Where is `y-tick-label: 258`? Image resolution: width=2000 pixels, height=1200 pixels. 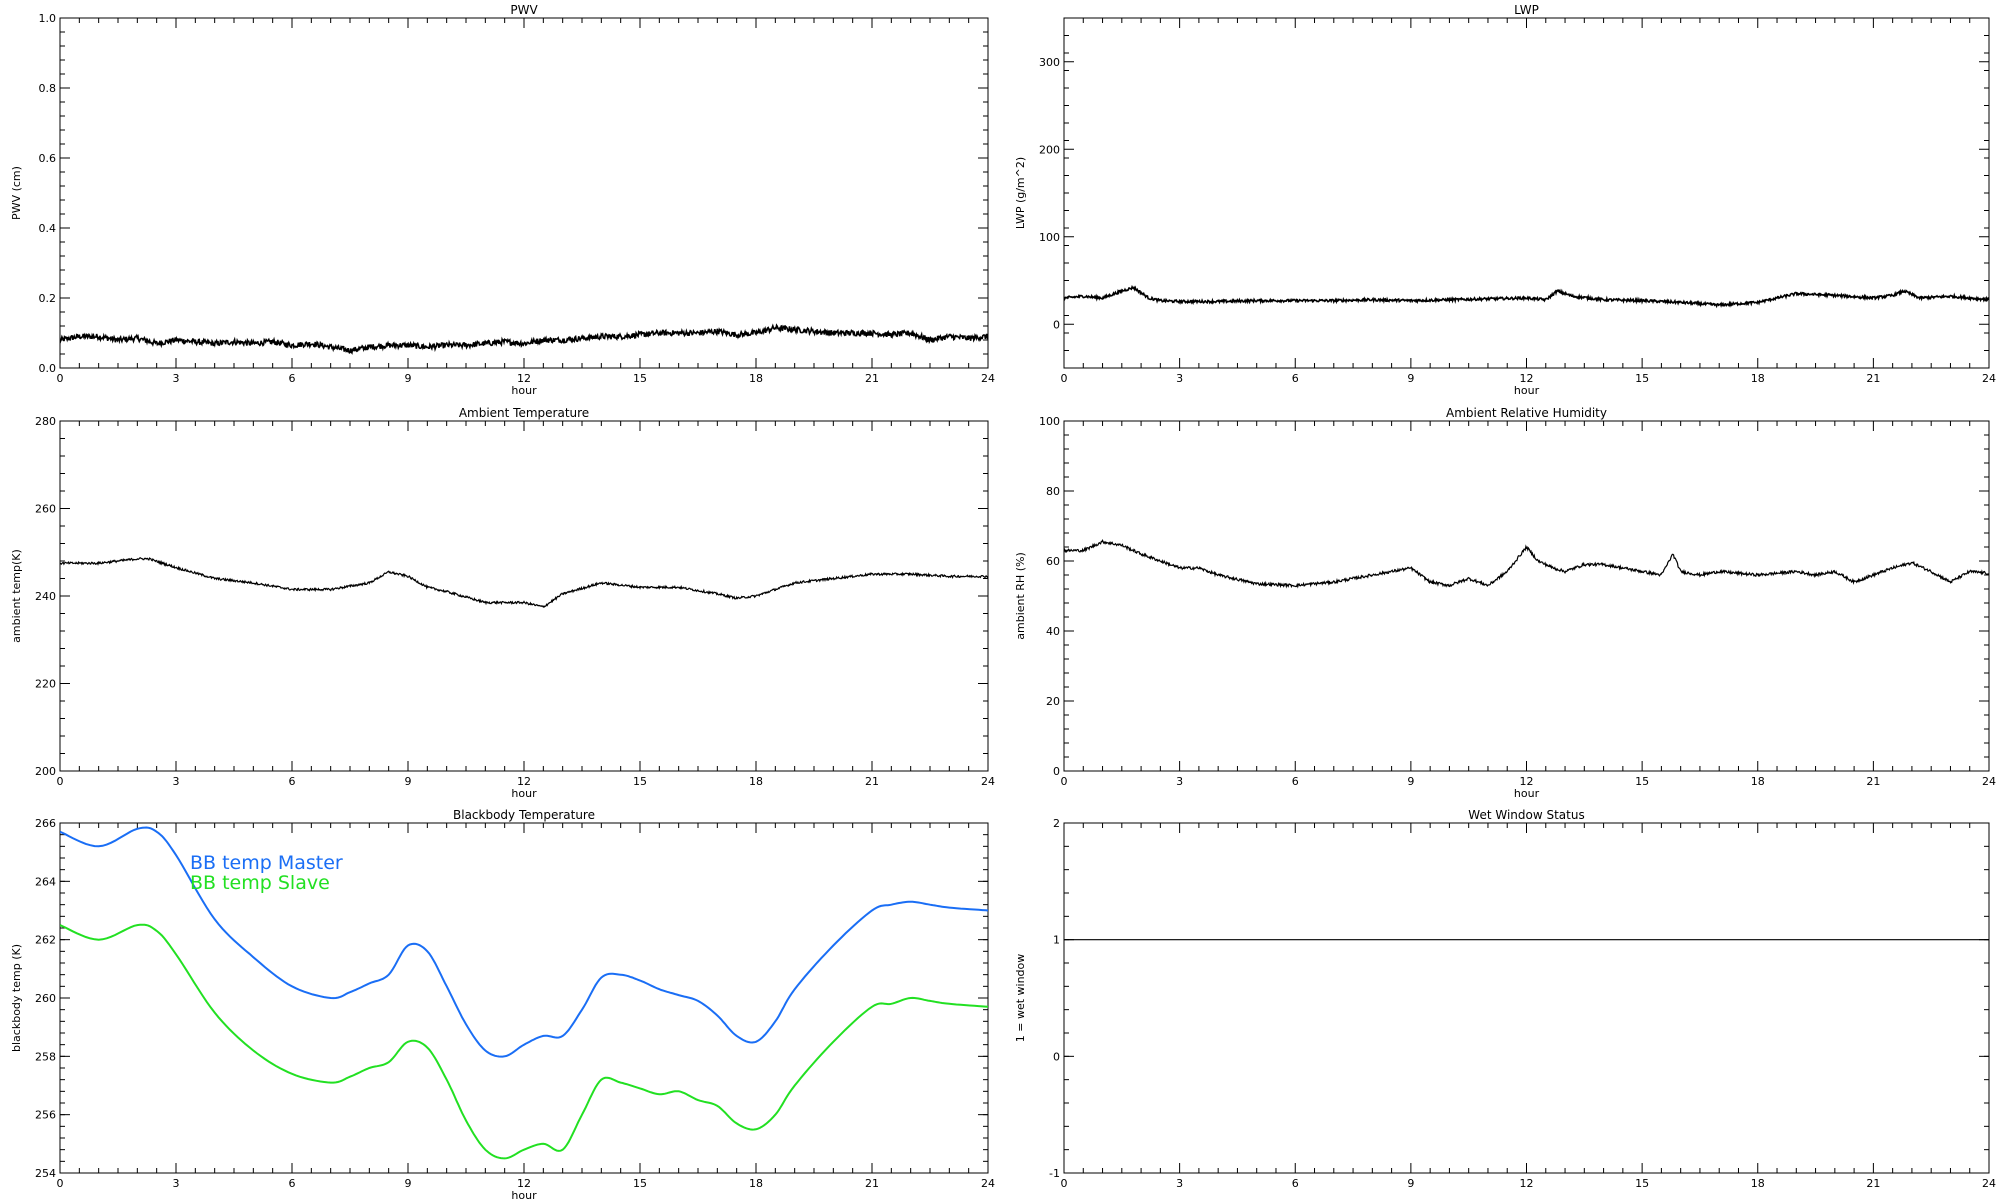 y-tick-label: 258 is located at coordinates (45, 1056).